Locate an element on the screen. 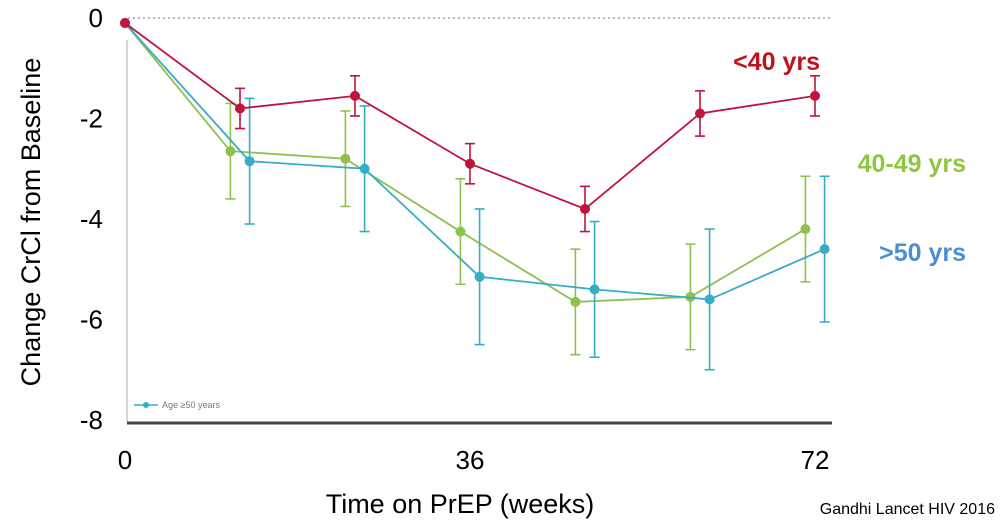 Image resolution: width=1003 pixels, height=529 pixels. y-tick-label: -8 is located at coordinates (91, 420).